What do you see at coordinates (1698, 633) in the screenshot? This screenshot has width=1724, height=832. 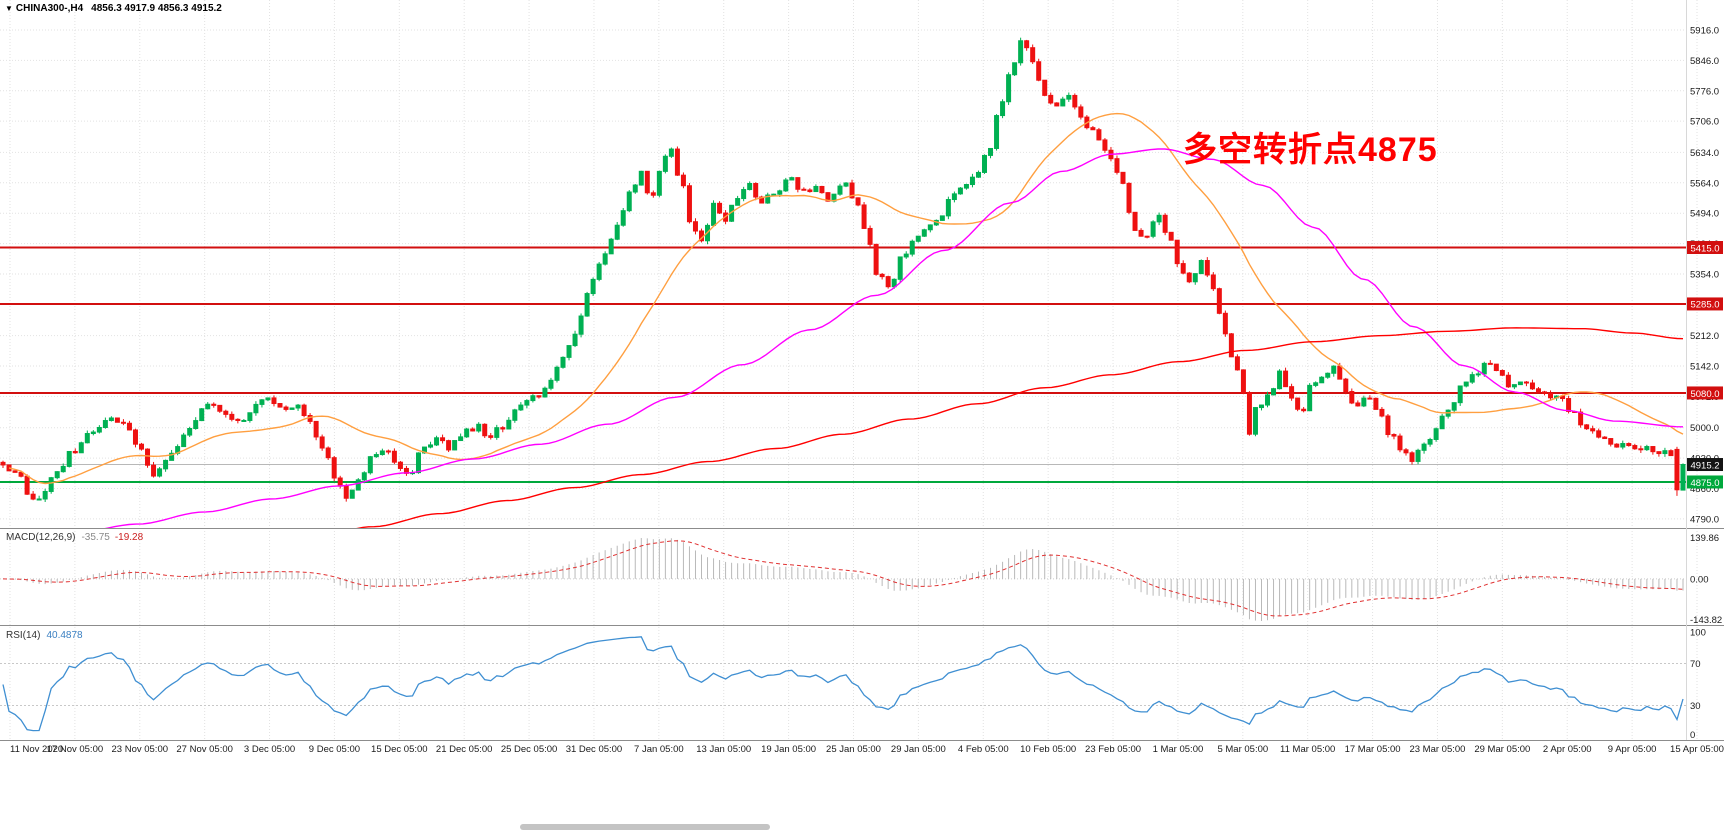 I see `svg-text: 100` at bounding box center [1698, 633].